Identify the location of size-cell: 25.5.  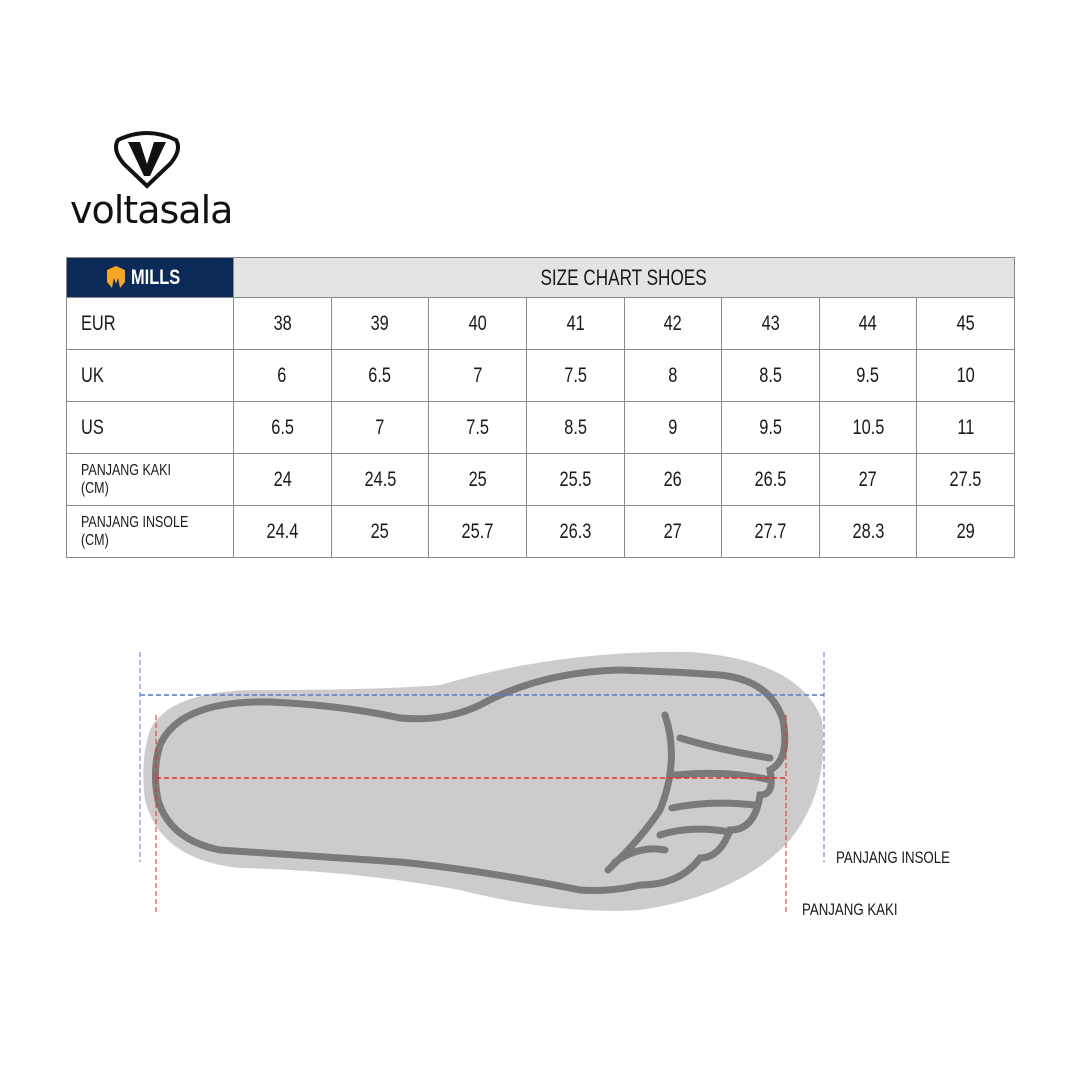
(575, 479).